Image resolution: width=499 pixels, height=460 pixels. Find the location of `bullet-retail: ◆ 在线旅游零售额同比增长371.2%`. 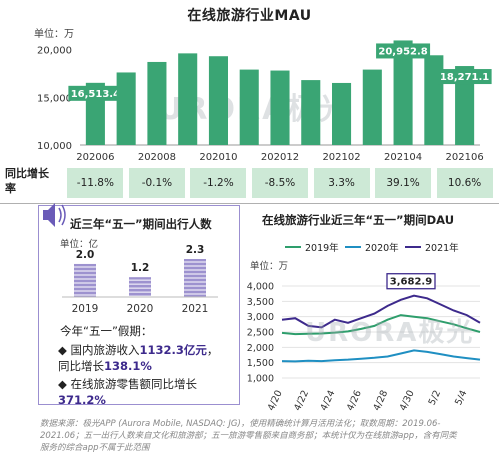

bullet-retail: ◆ 在线旅游零售额同比增长371.2% is located at coordinates (128, 392).